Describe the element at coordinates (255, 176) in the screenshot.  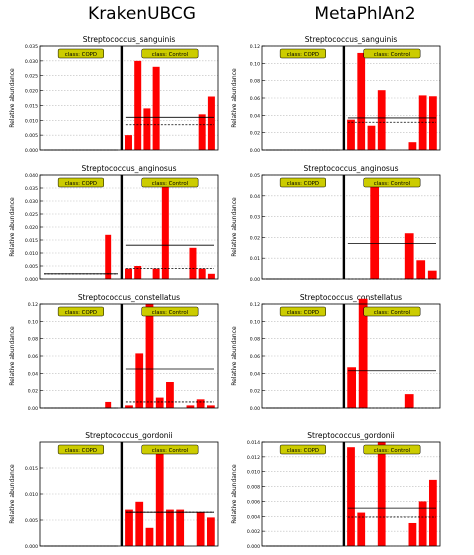
I see `y-tick-label: 0.05` at that location.